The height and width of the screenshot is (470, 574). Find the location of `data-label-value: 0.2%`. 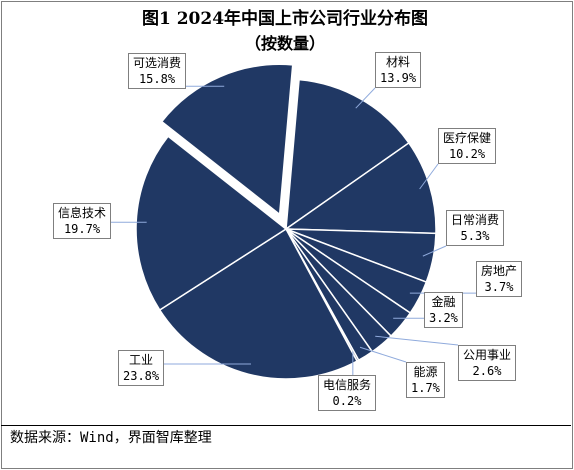

data-label-value: 0.2% is located at coordinates (347, 401).